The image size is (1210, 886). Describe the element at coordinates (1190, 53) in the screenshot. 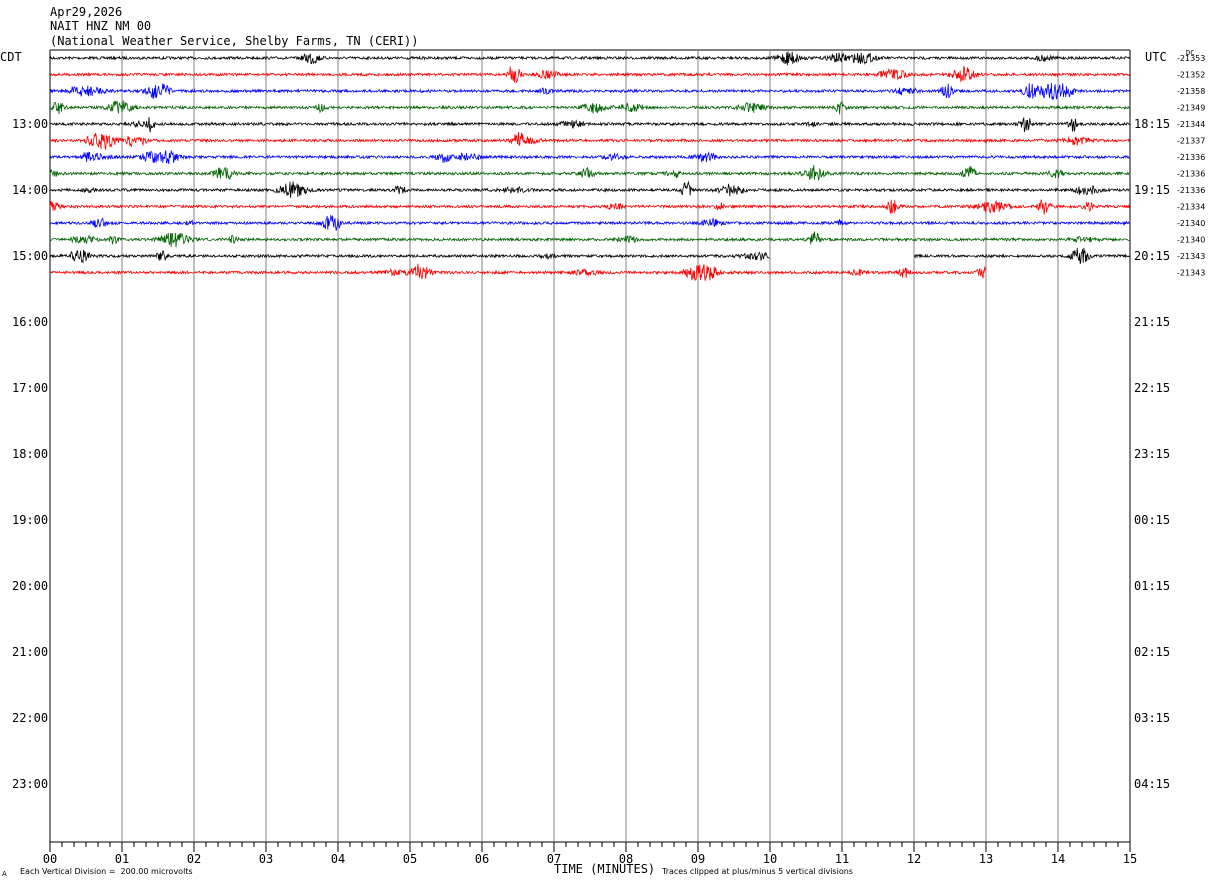

I see `dc-column-label: DC` at that location.